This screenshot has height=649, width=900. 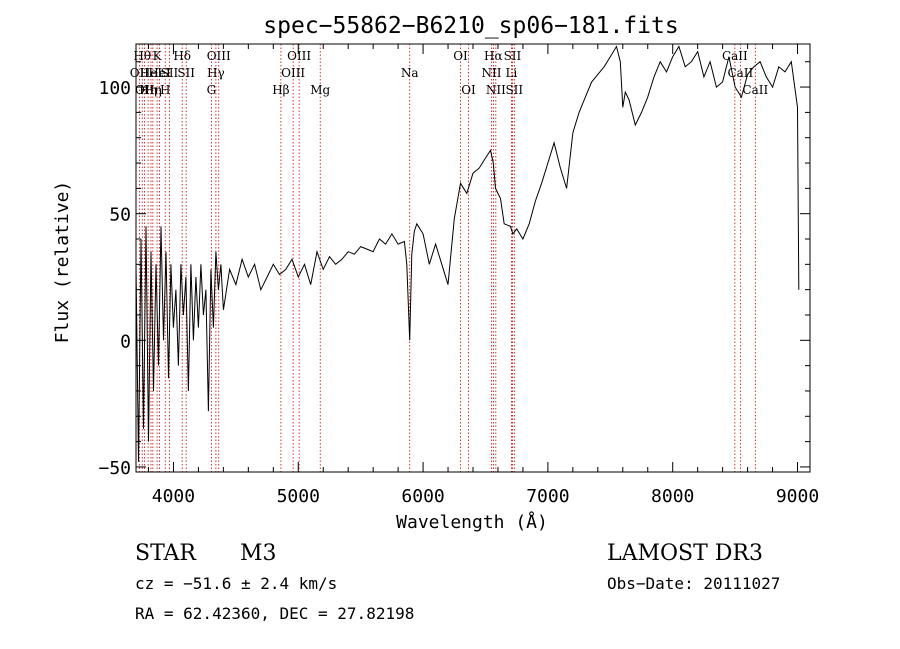 What do you see at coordinates (114, 88) in the screenshot?
I see `y-tick-label-3: 100` at bounding box center [114, 88].